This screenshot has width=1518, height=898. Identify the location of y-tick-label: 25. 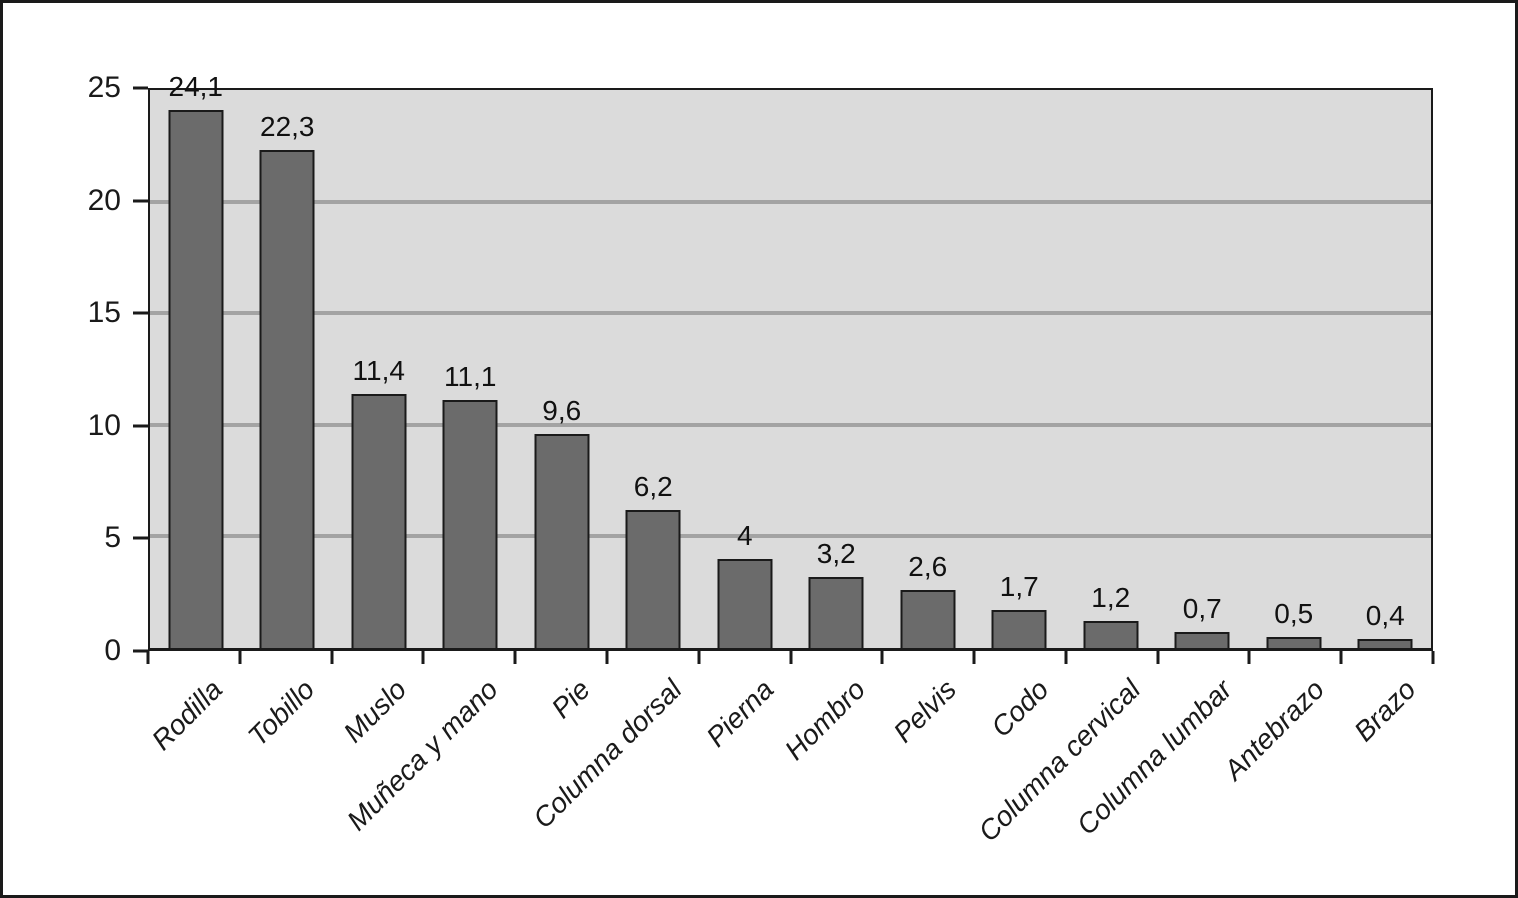
(104, 87).